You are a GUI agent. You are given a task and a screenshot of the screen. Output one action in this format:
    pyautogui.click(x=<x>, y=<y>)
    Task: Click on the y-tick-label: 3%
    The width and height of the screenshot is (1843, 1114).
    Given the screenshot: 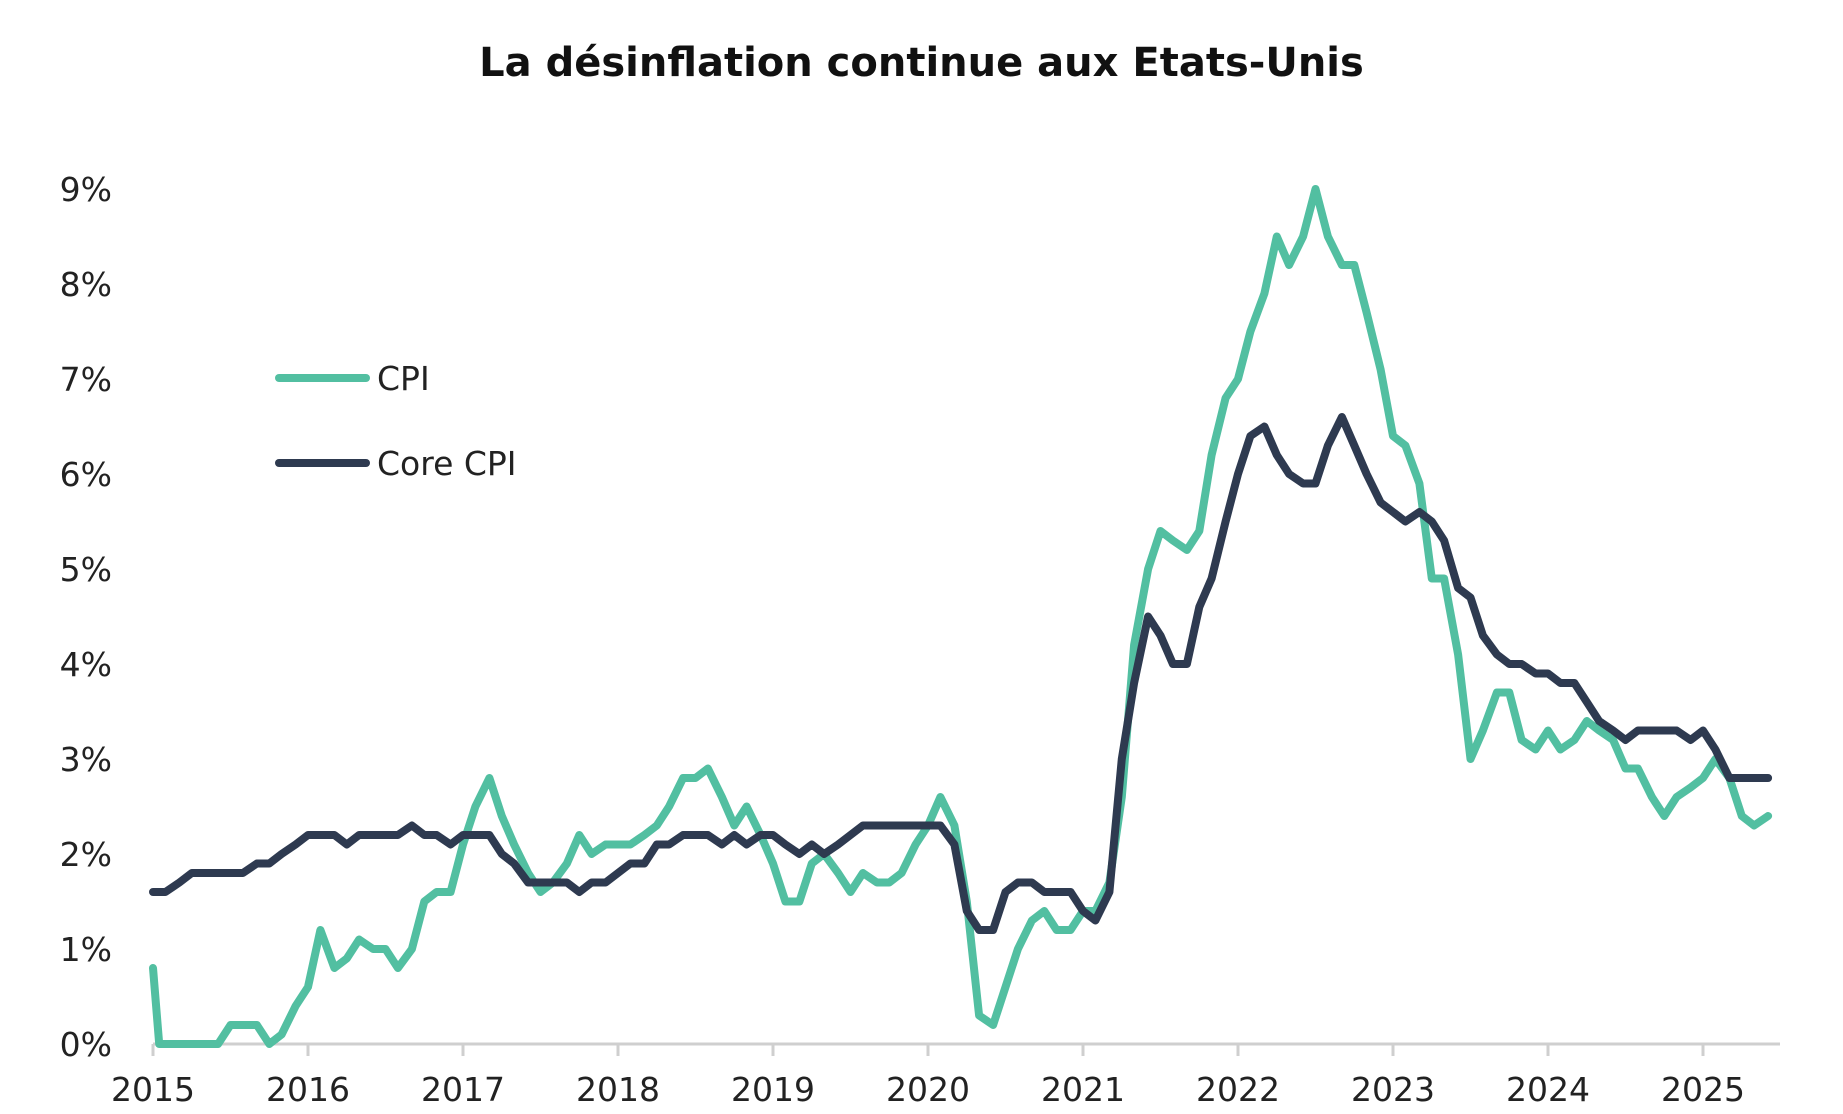 What is the action you would take?
    pyautogui.click(x=86, y=759)
    